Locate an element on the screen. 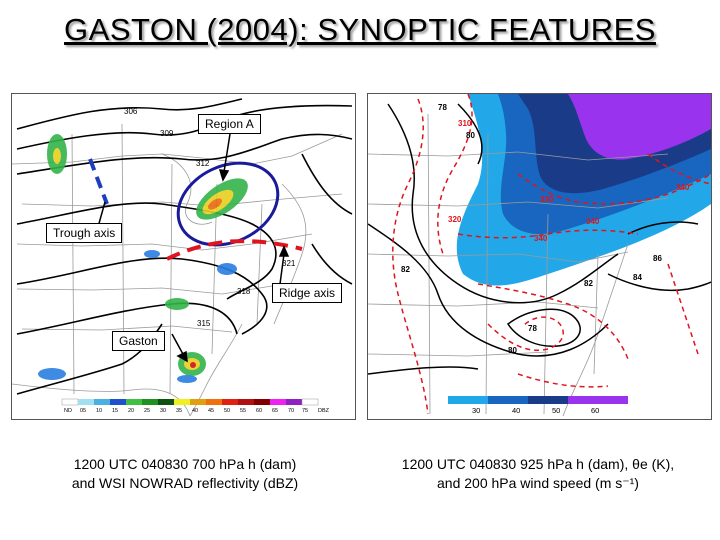 The height and width of the screenshot is (540, 720). legend-label: 25 is located at coordinates (147, 411).